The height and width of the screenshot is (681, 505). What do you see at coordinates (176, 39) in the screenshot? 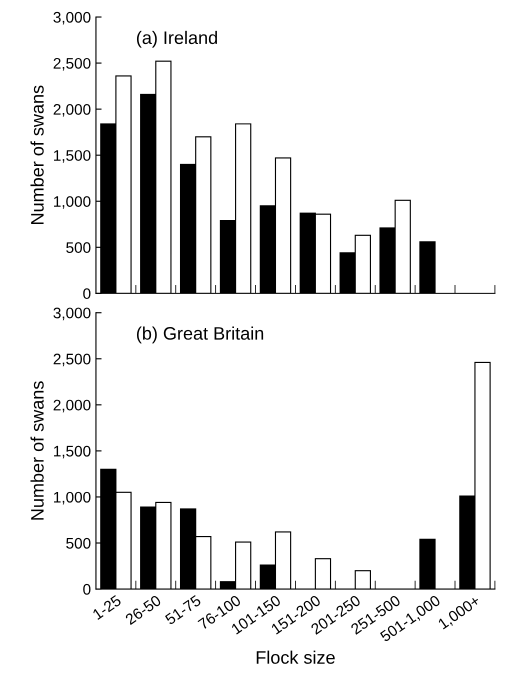
I see `text: (a) Ireland` at bounding box center [176, 39].